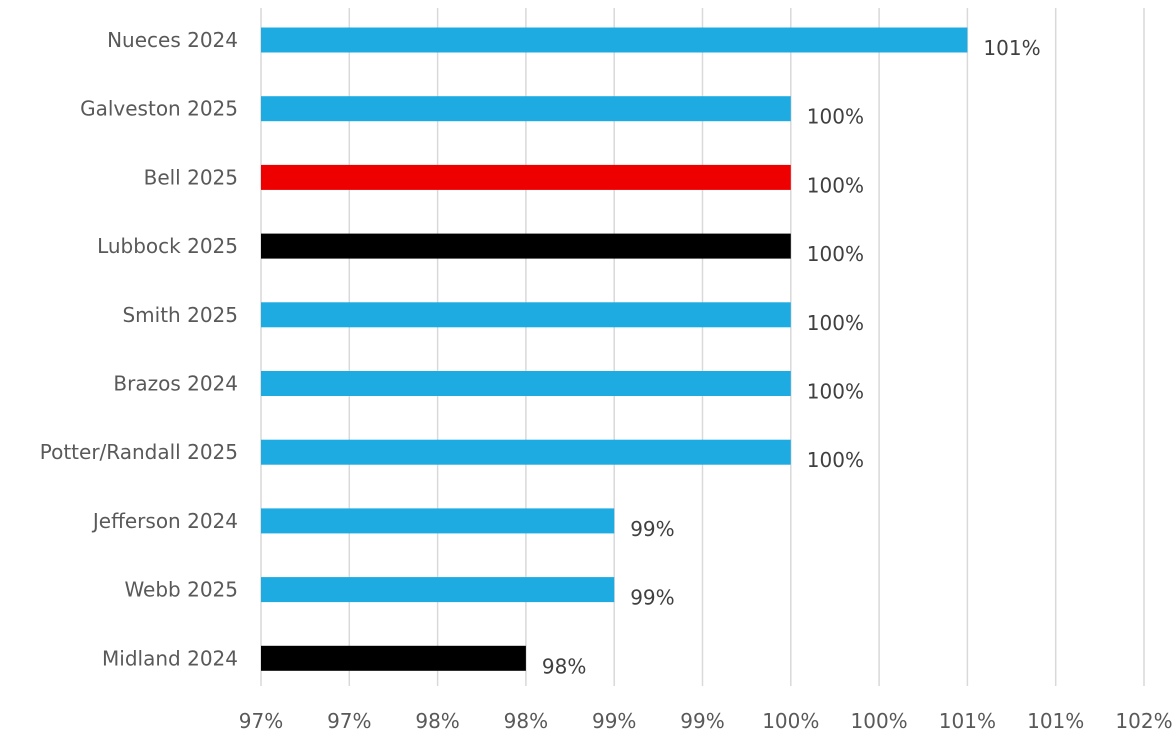  Describe the element at coordinates (180, 315) in the screenshot. I see `category-label: Smith 2025` at that location.